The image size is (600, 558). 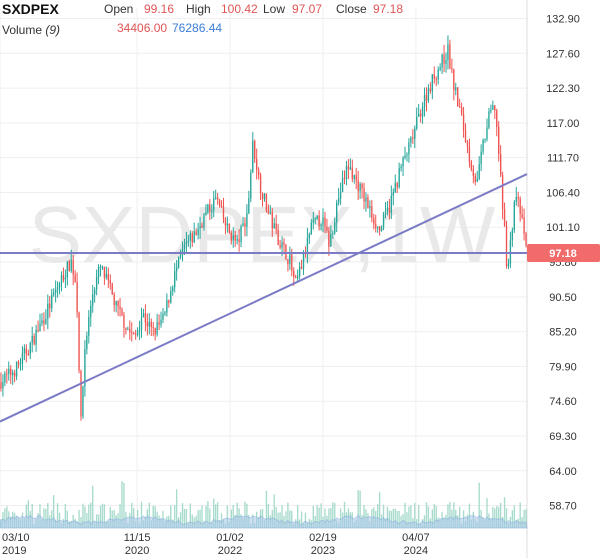 I want to click on symbol-name: SXDPEX, so click(x=30, y=9).